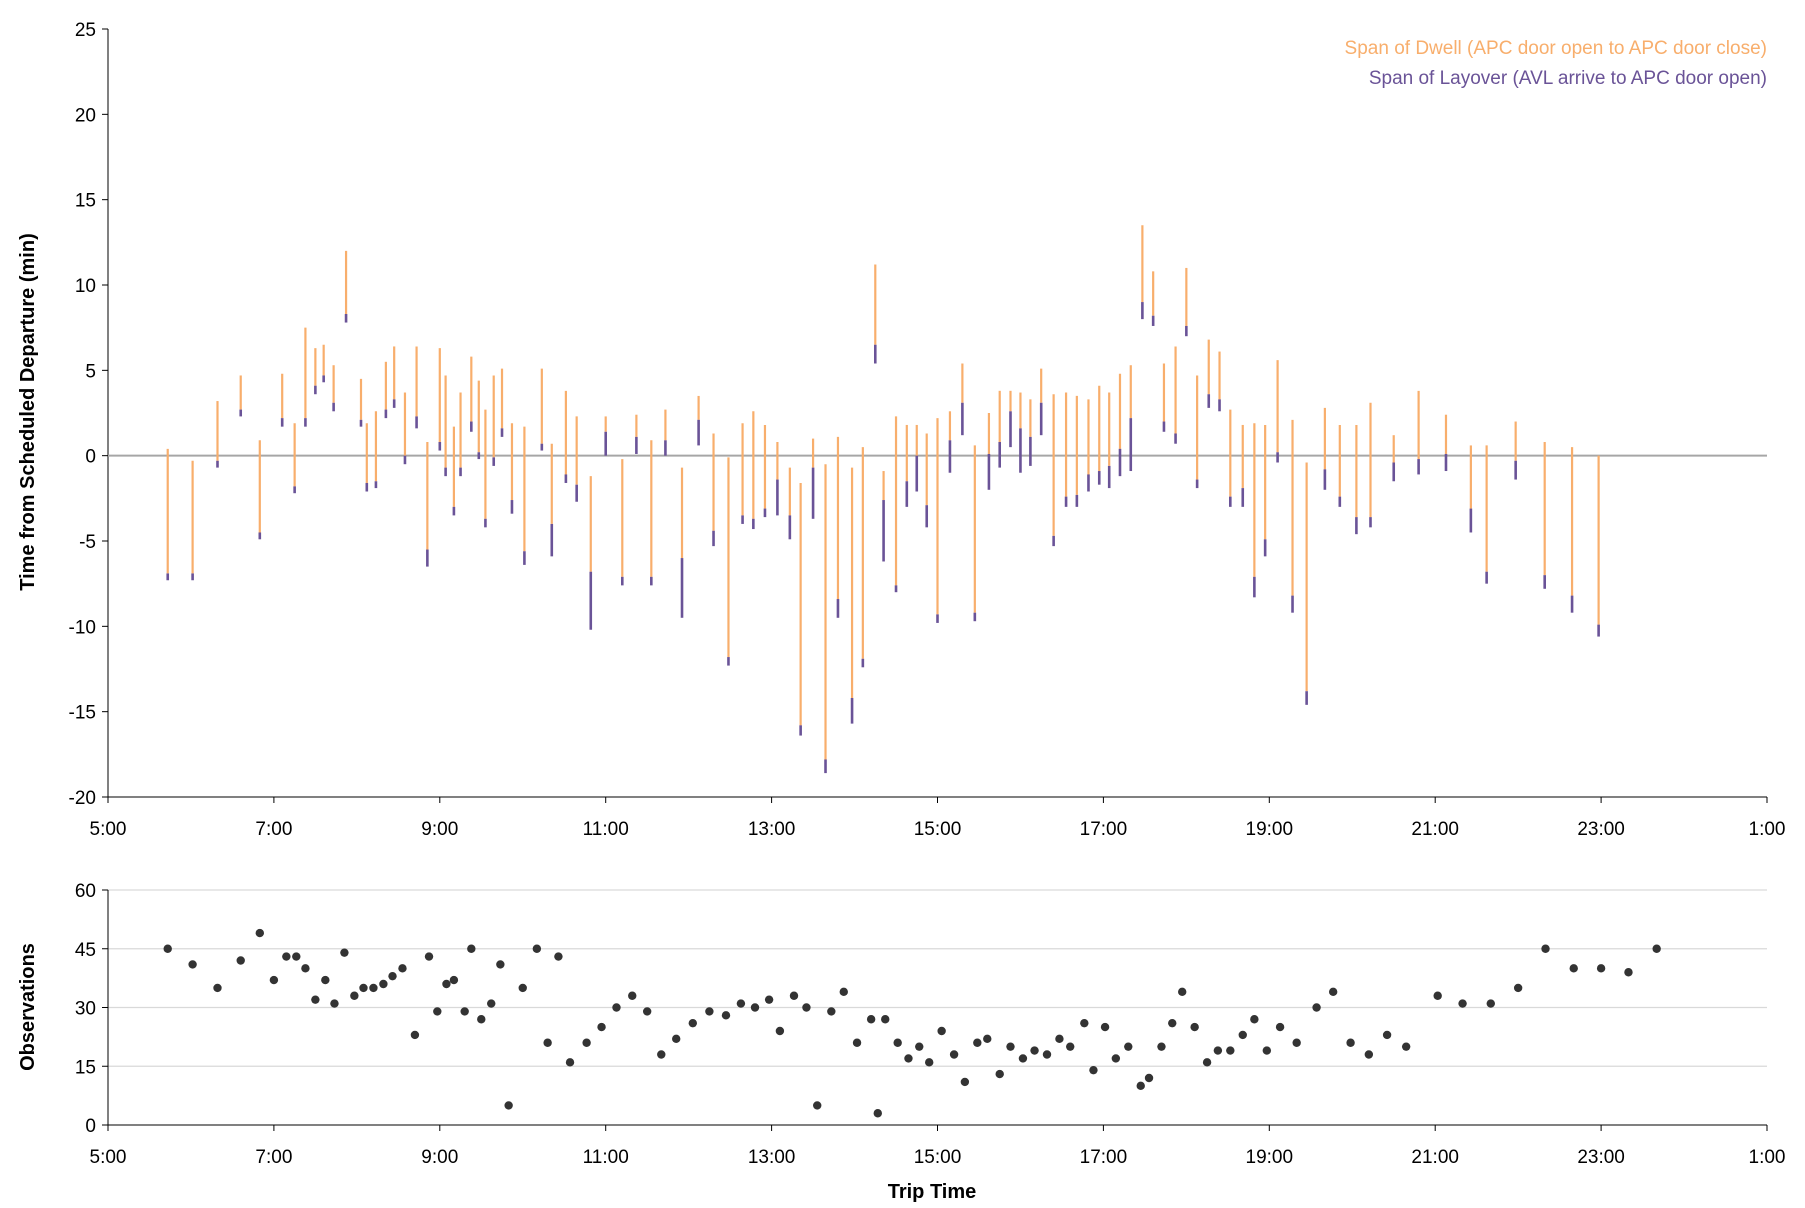 Image resolution: width=1805 pixels, height=1208 pixels. What do you see at coordinates (772, 829) in the screenshot?
I see `top-x-tick-label: 13:00` at bounding box center [772, 829].